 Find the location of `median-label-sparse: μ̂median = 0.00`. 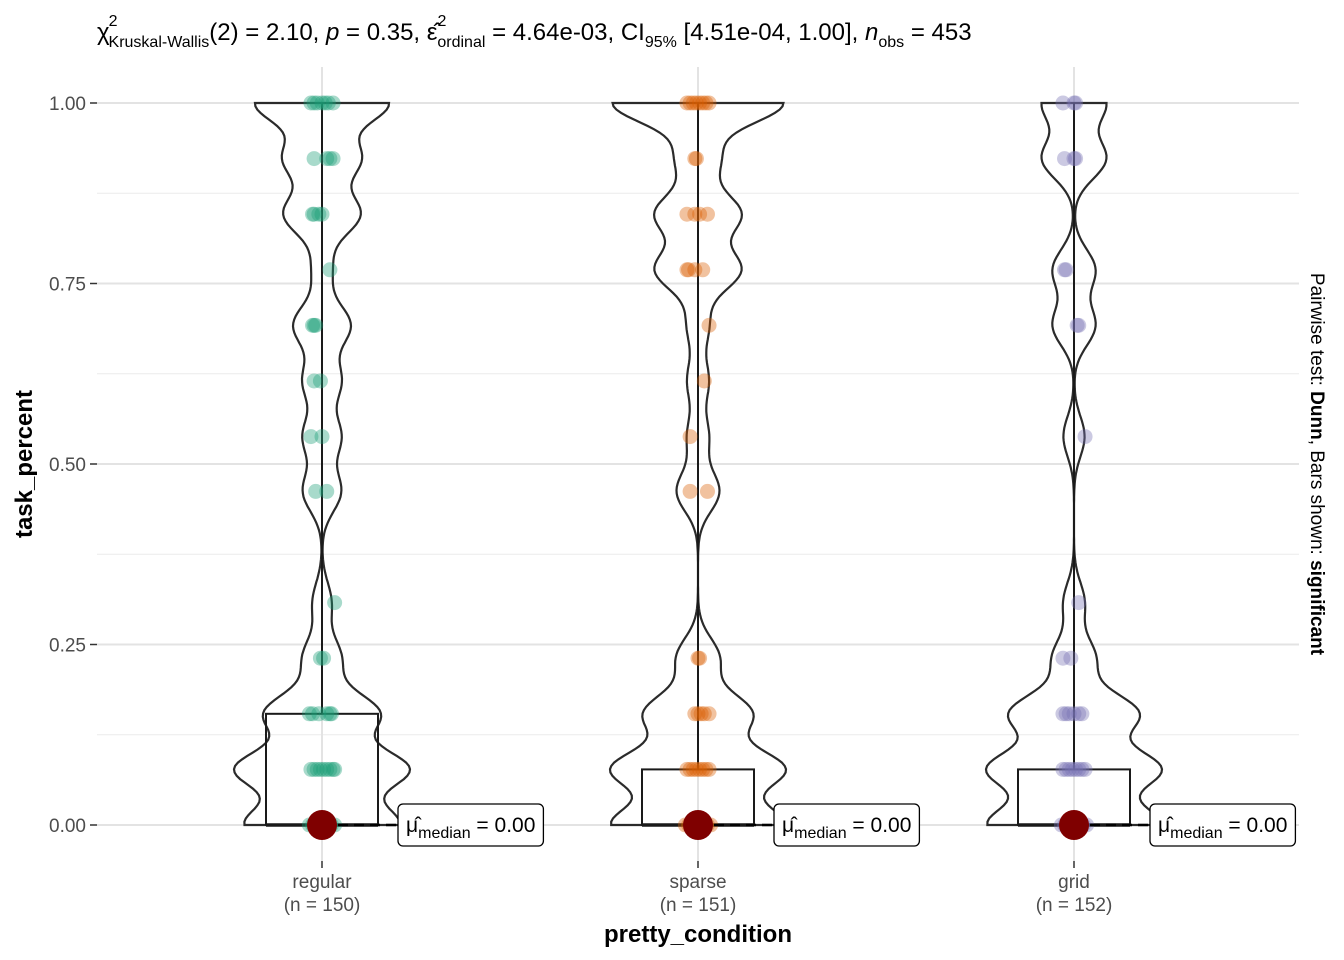

median-label-sparse: μ̂median = 0.00 is located at coordinates (846, 828).